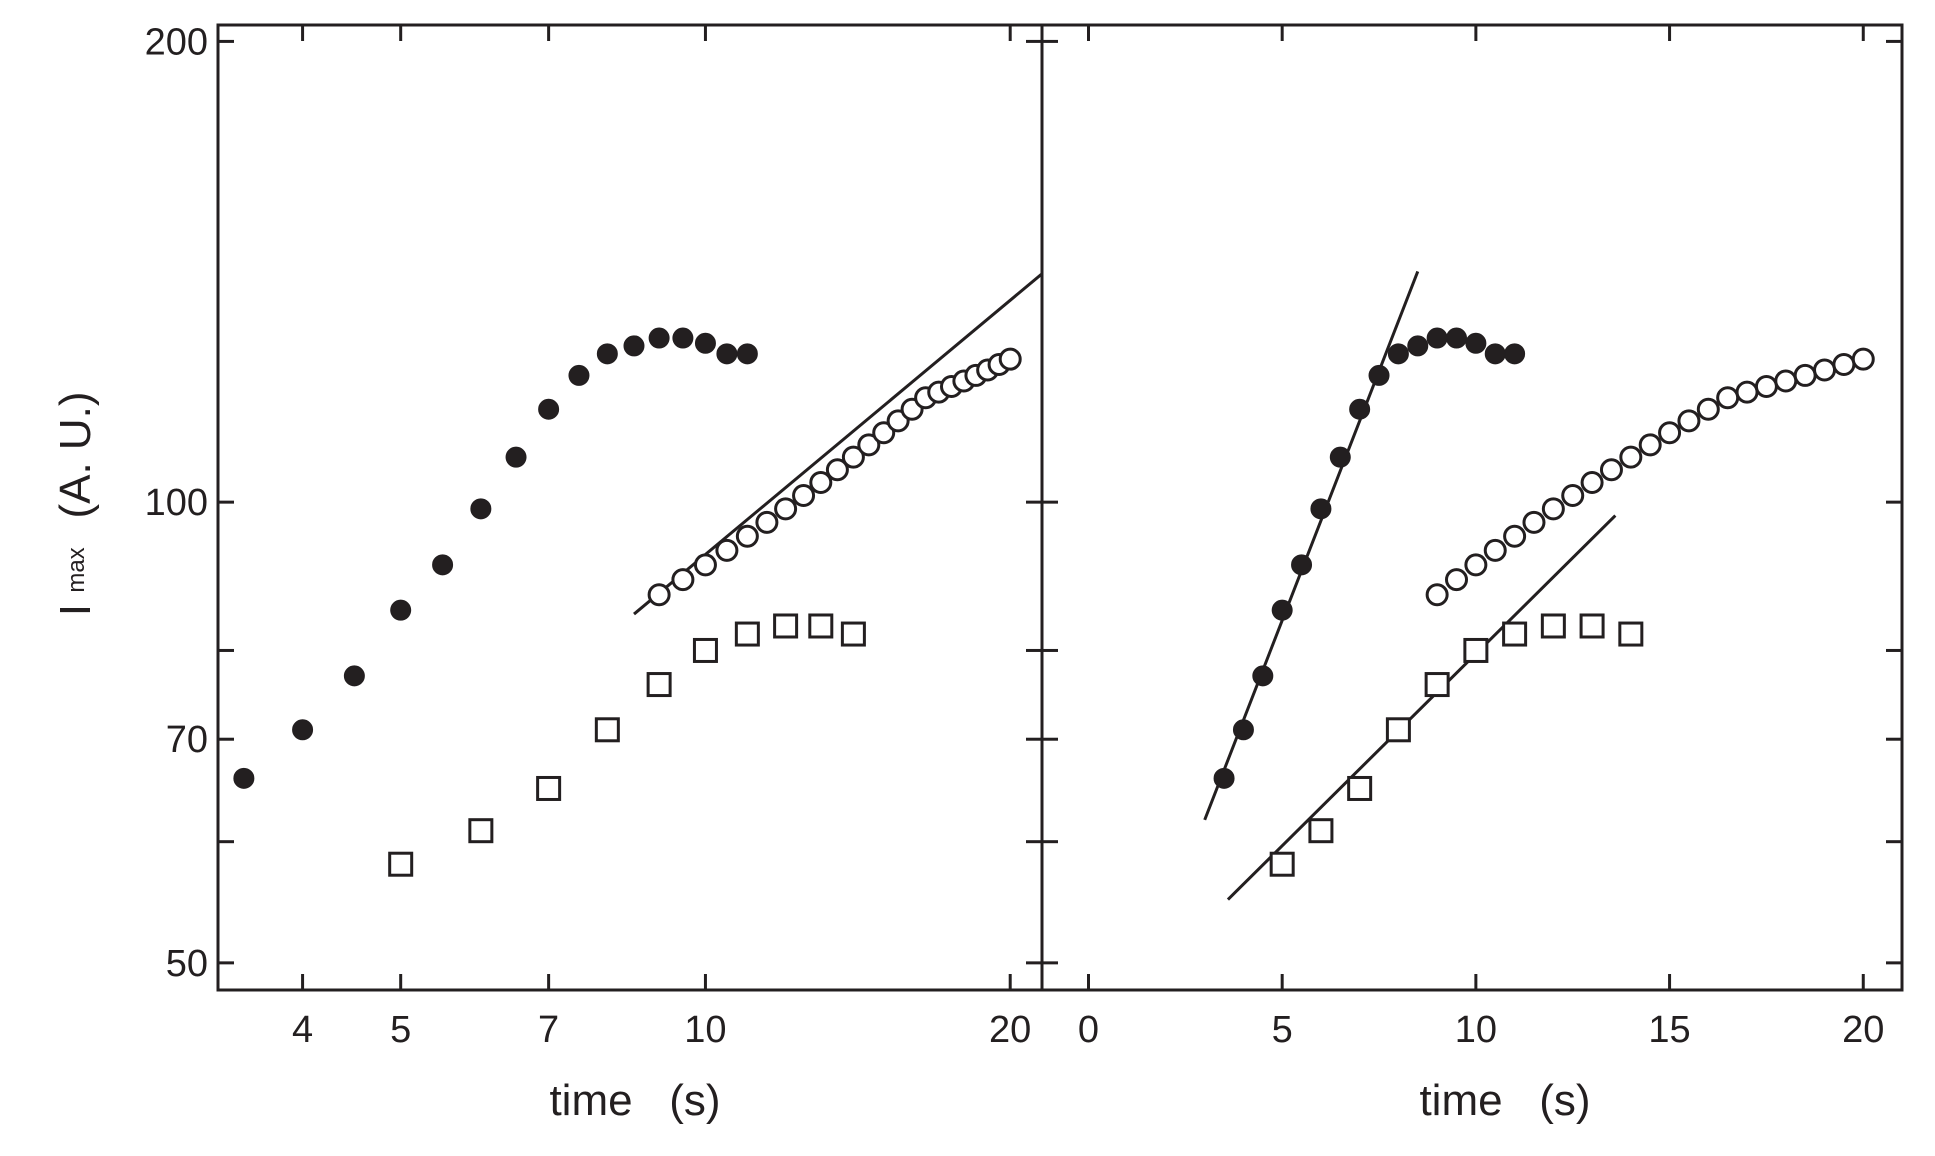  Describe the element at coordinates (187, 964) in the screenshot. I see `y-tick-label: 50` at that location.